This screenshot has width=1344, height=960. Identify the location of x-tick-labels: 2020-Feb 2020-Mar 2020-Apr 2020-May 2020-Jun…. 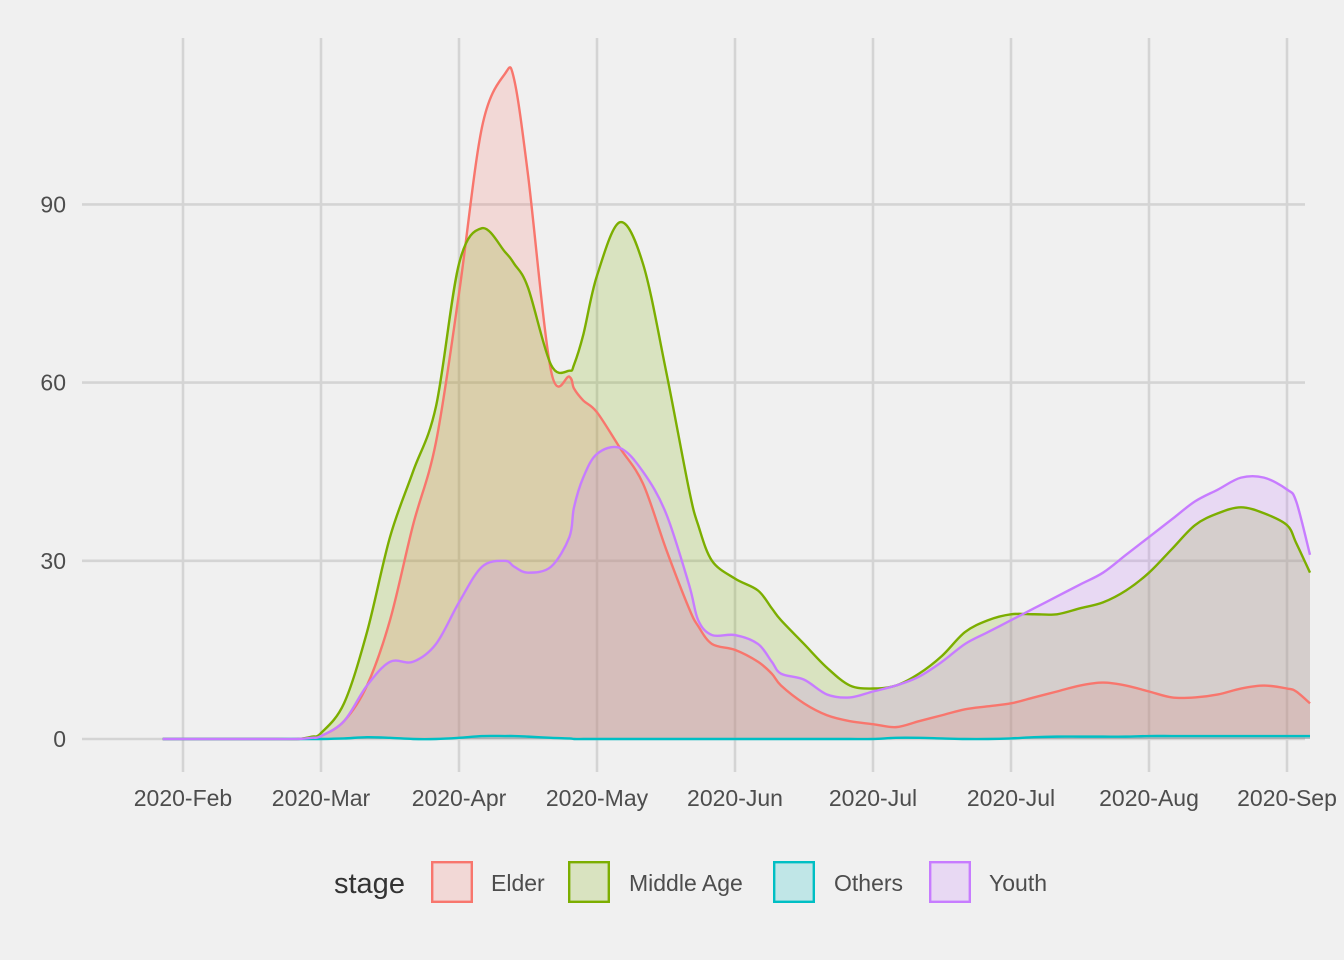
(735, 798).